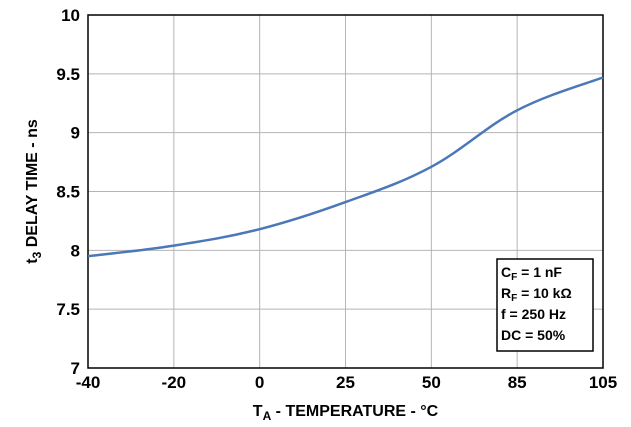  I want to click on x-axis-title: TA - TEMPERATURE - °C, so click(346, 413).